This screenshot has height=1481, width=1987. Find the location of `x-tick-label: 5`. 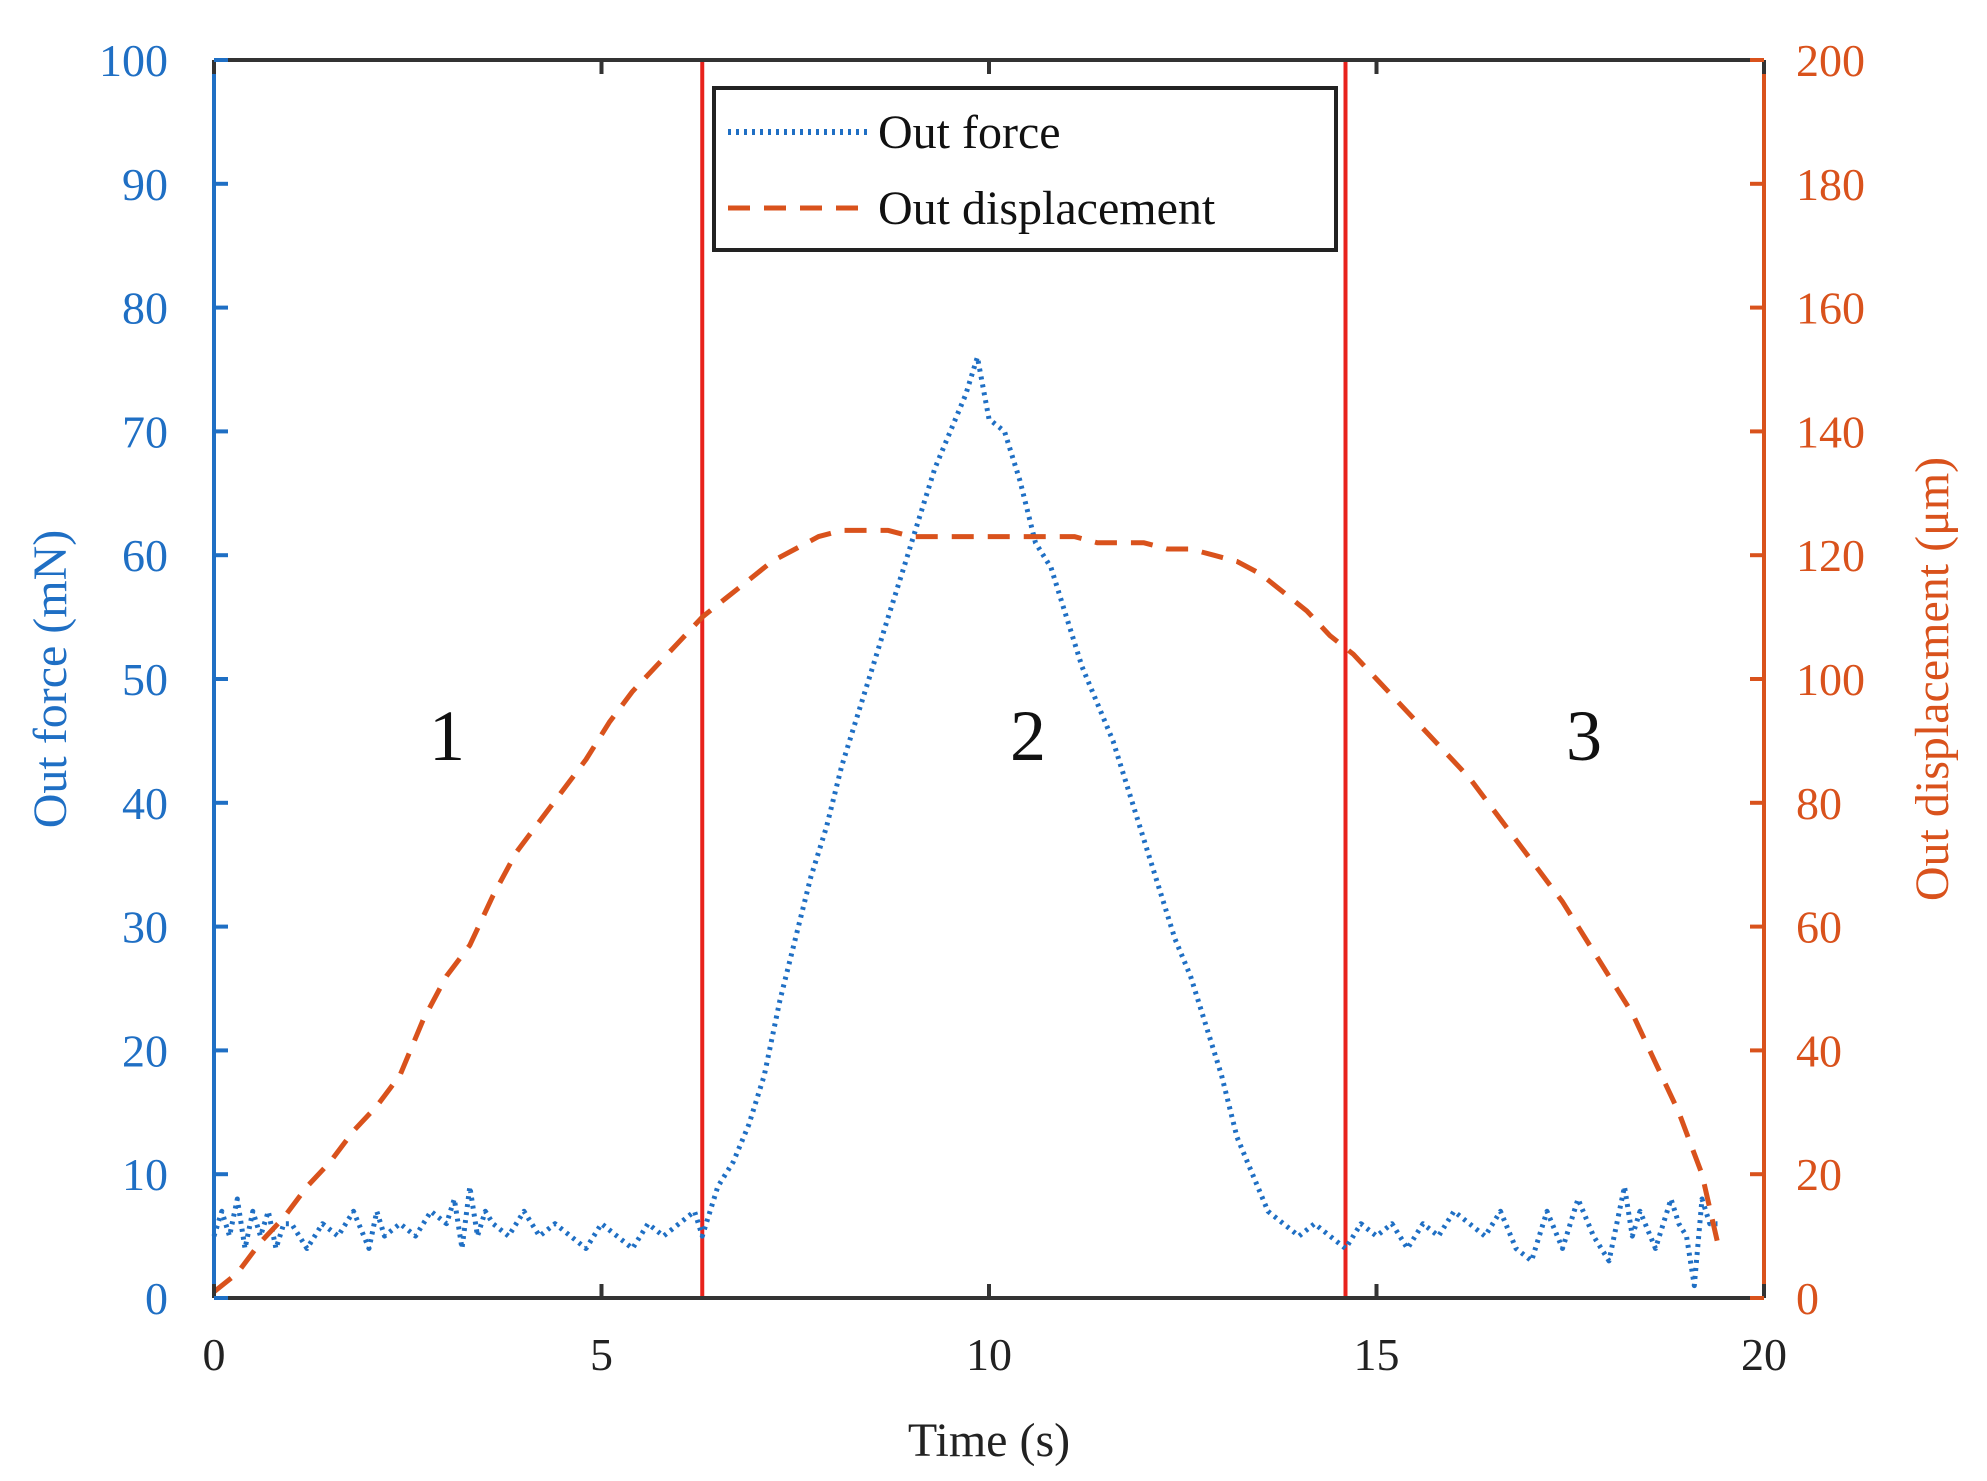

x-tick-label: 5 is located at coordinates (601, 1354).